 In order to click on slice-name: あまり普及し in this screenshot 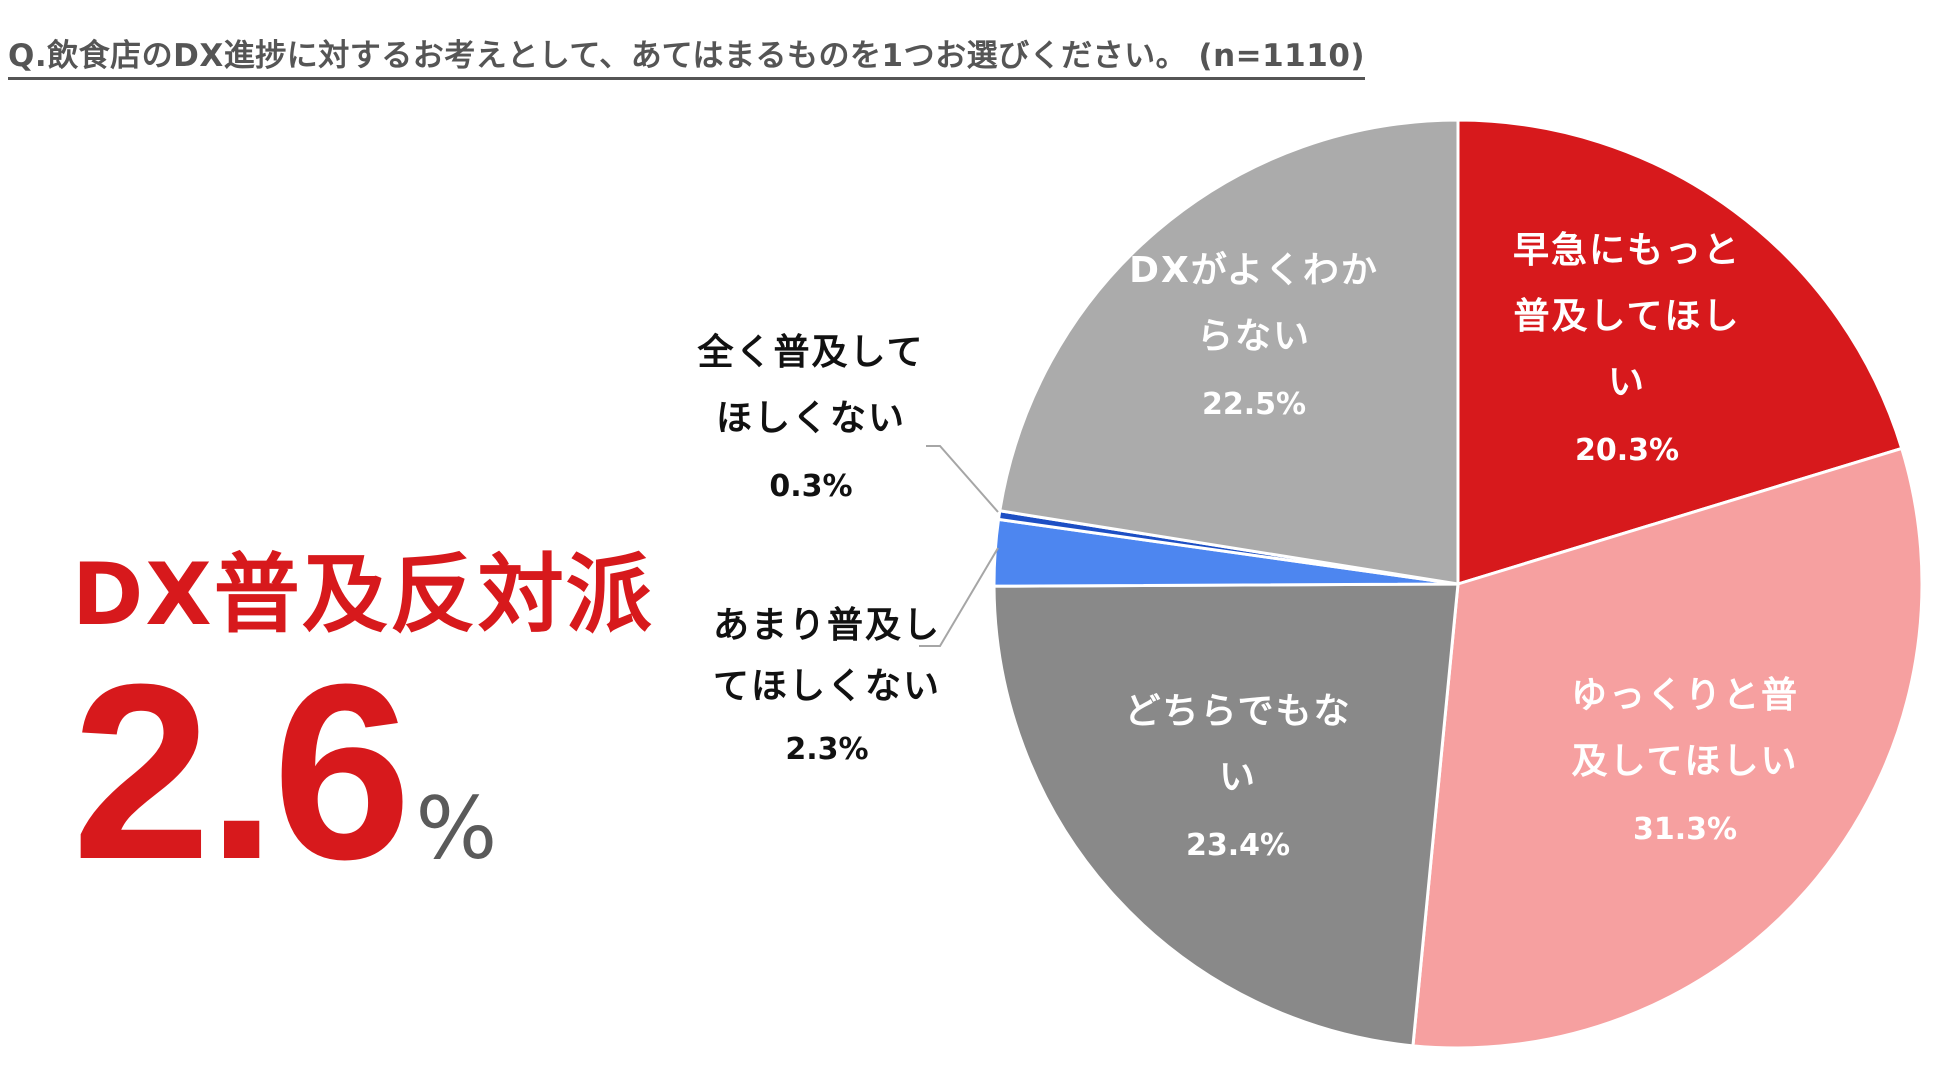, I will do `click(827, 625)`.